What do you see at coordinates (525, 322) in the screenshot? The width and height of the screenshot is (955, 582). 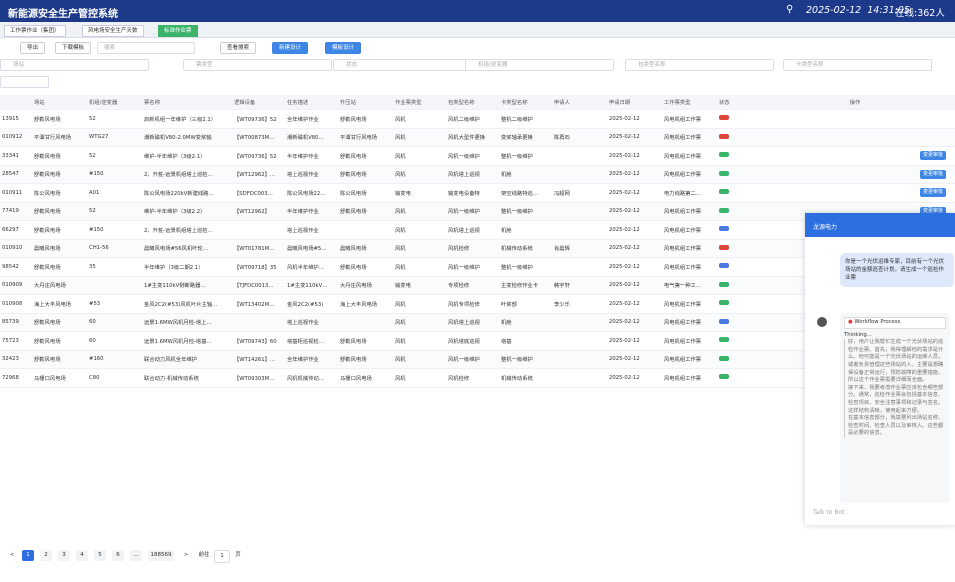 I see `cell: 机舱` at bounding box center [525, 322].